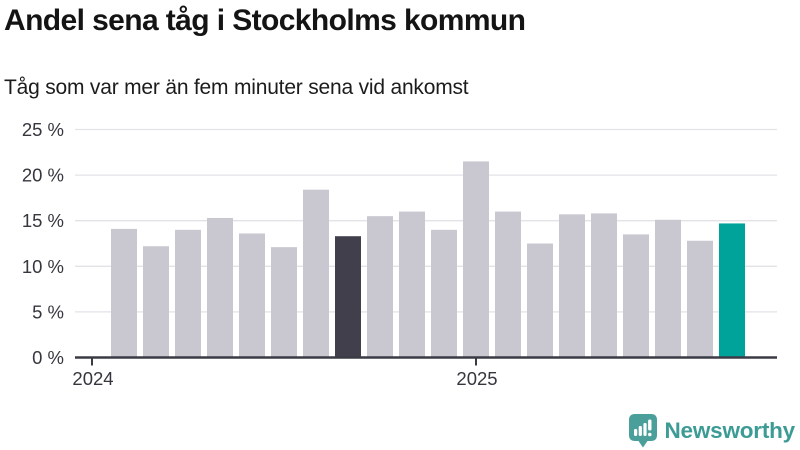 The width and height of the screenshot is (800, 450). What do you see at coordinates (43, 129) in the screenshot?
I see `y-tick-label: 25 %` at bounding box center [43, 129].